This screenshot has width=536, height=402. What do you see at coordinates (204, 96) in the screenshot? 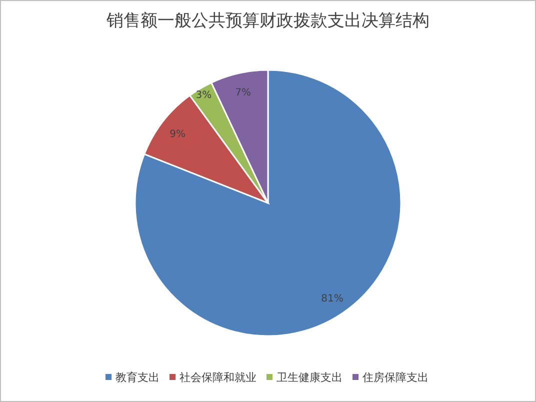
I see `data-label: 3%` at bounding box center [204, 96].